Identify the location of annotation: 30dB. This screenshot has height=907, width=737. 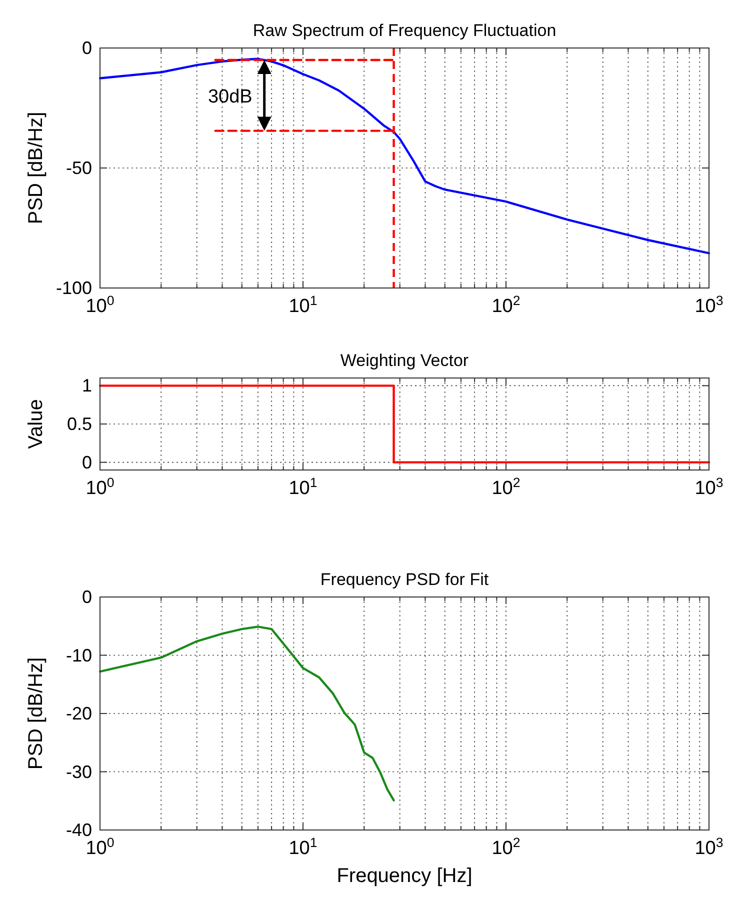
(230, 97).